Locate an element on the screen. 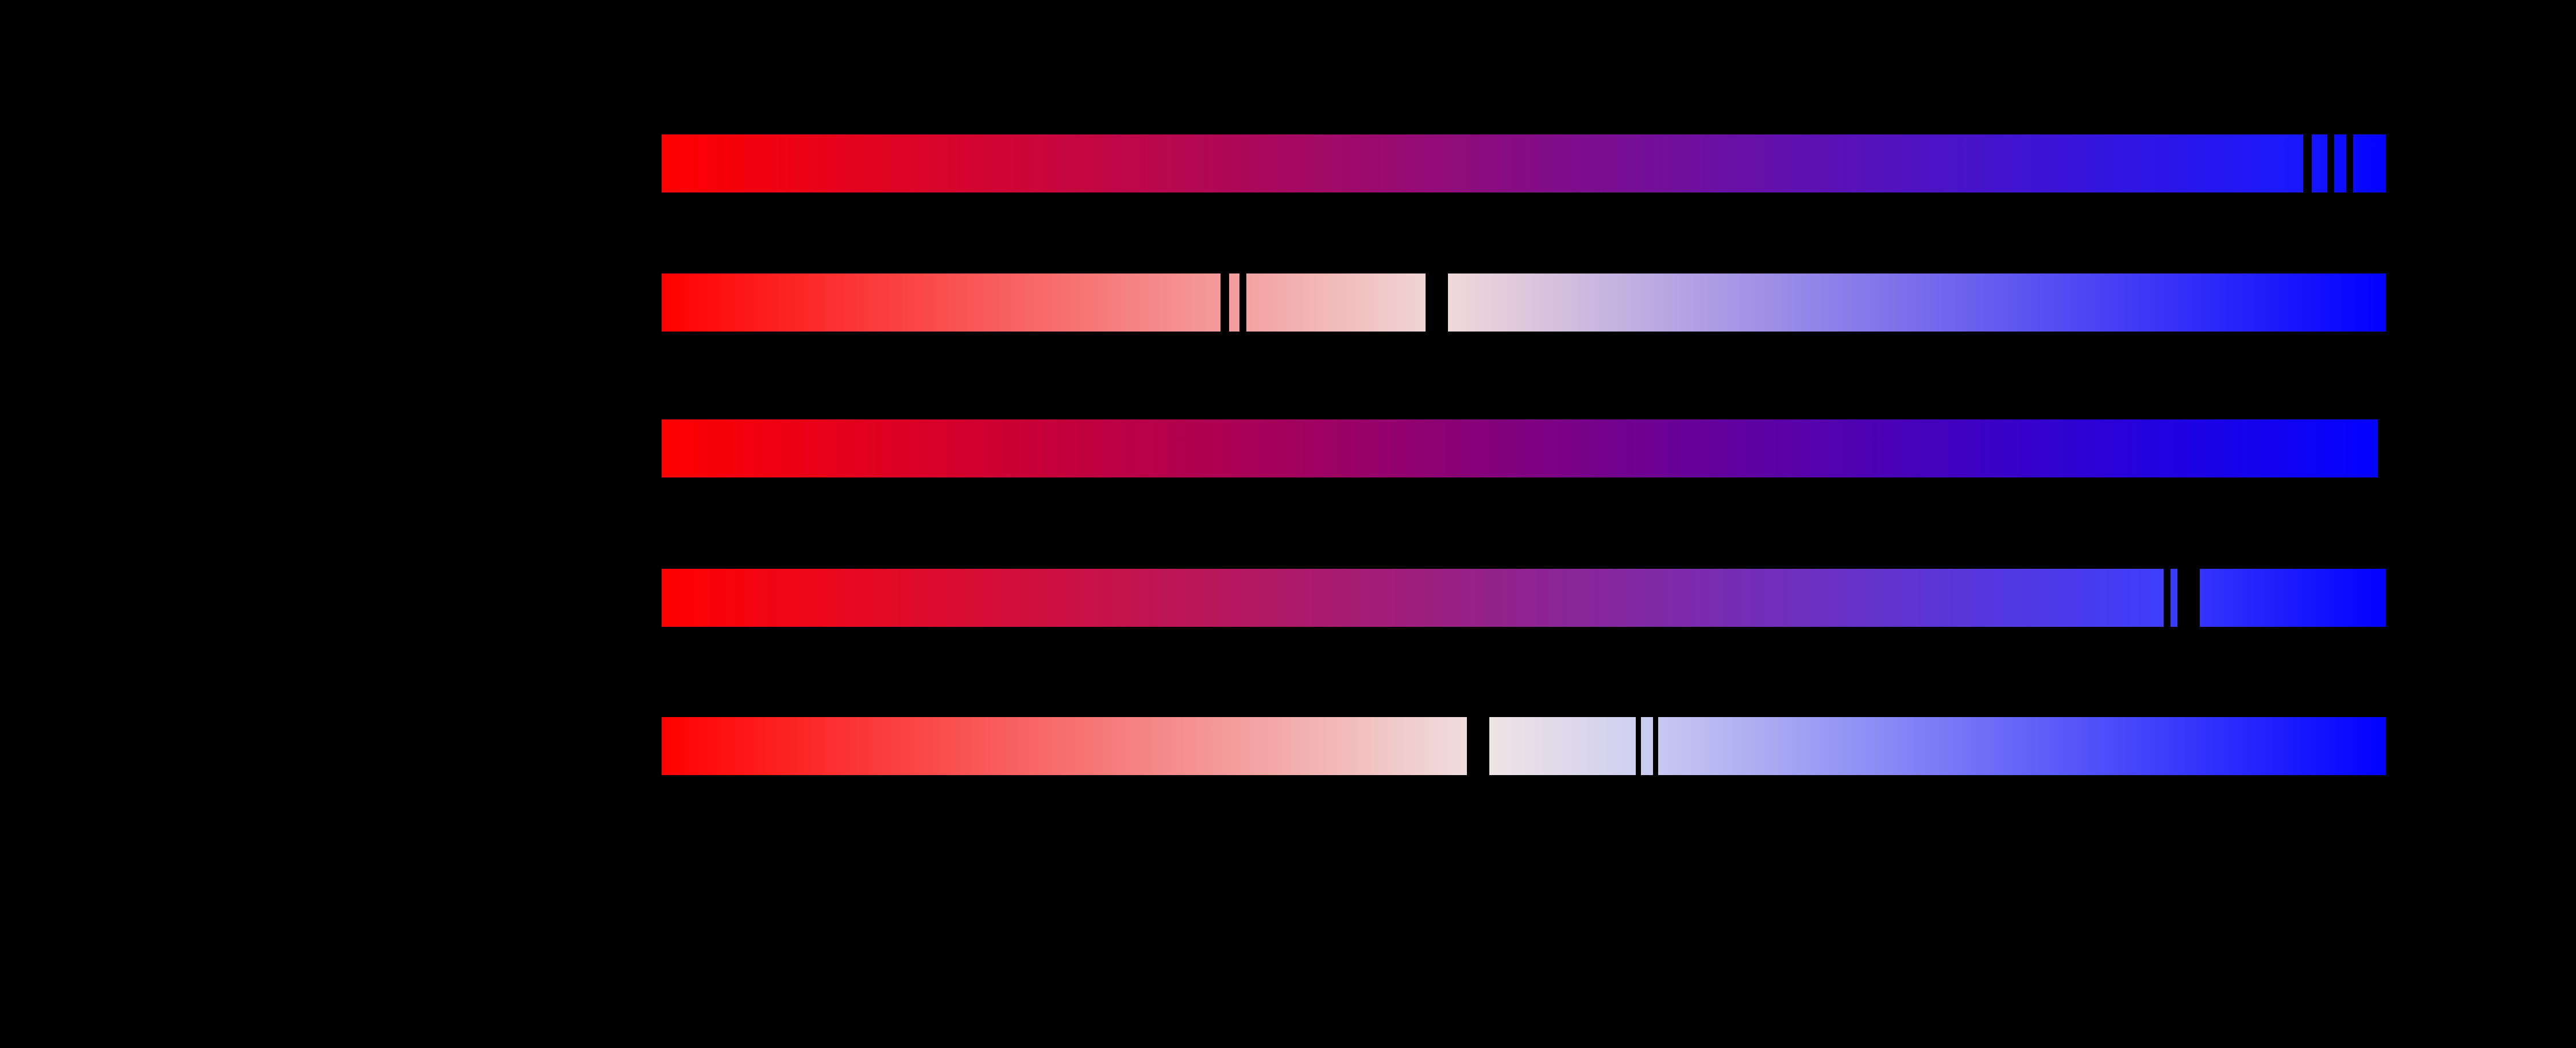 The image size is (2576, 1048). x-axis-ticks is located at coordinates (1524, 836).